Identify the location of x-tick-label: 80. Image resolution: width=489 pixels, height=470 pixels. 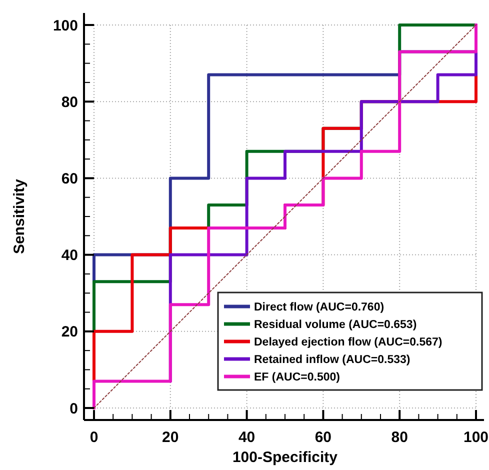
(399, 437).